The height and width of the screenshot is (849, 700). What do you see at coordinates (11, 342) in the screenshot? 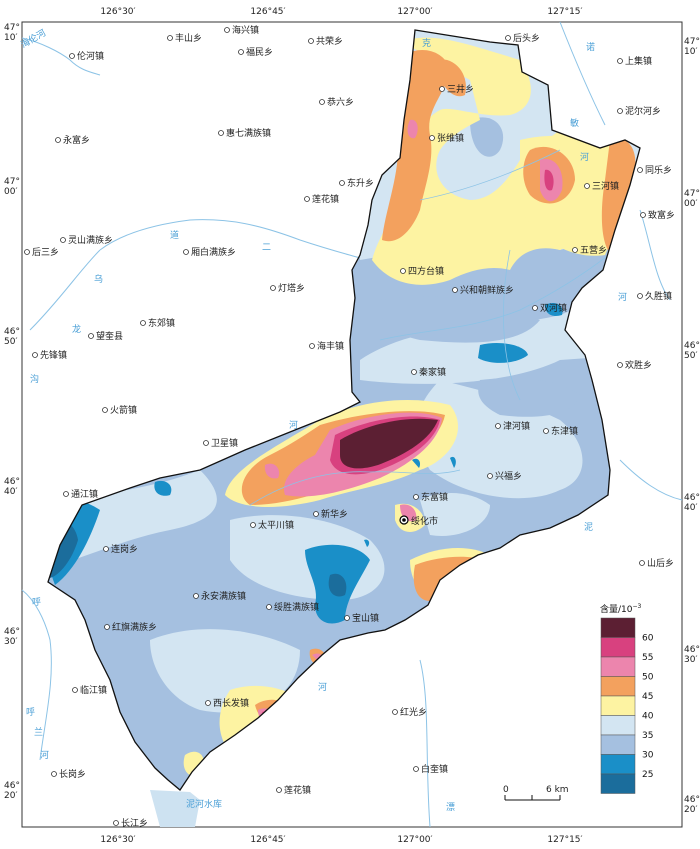
I see `tick-left: 50′` at bounding box center [11, 342].